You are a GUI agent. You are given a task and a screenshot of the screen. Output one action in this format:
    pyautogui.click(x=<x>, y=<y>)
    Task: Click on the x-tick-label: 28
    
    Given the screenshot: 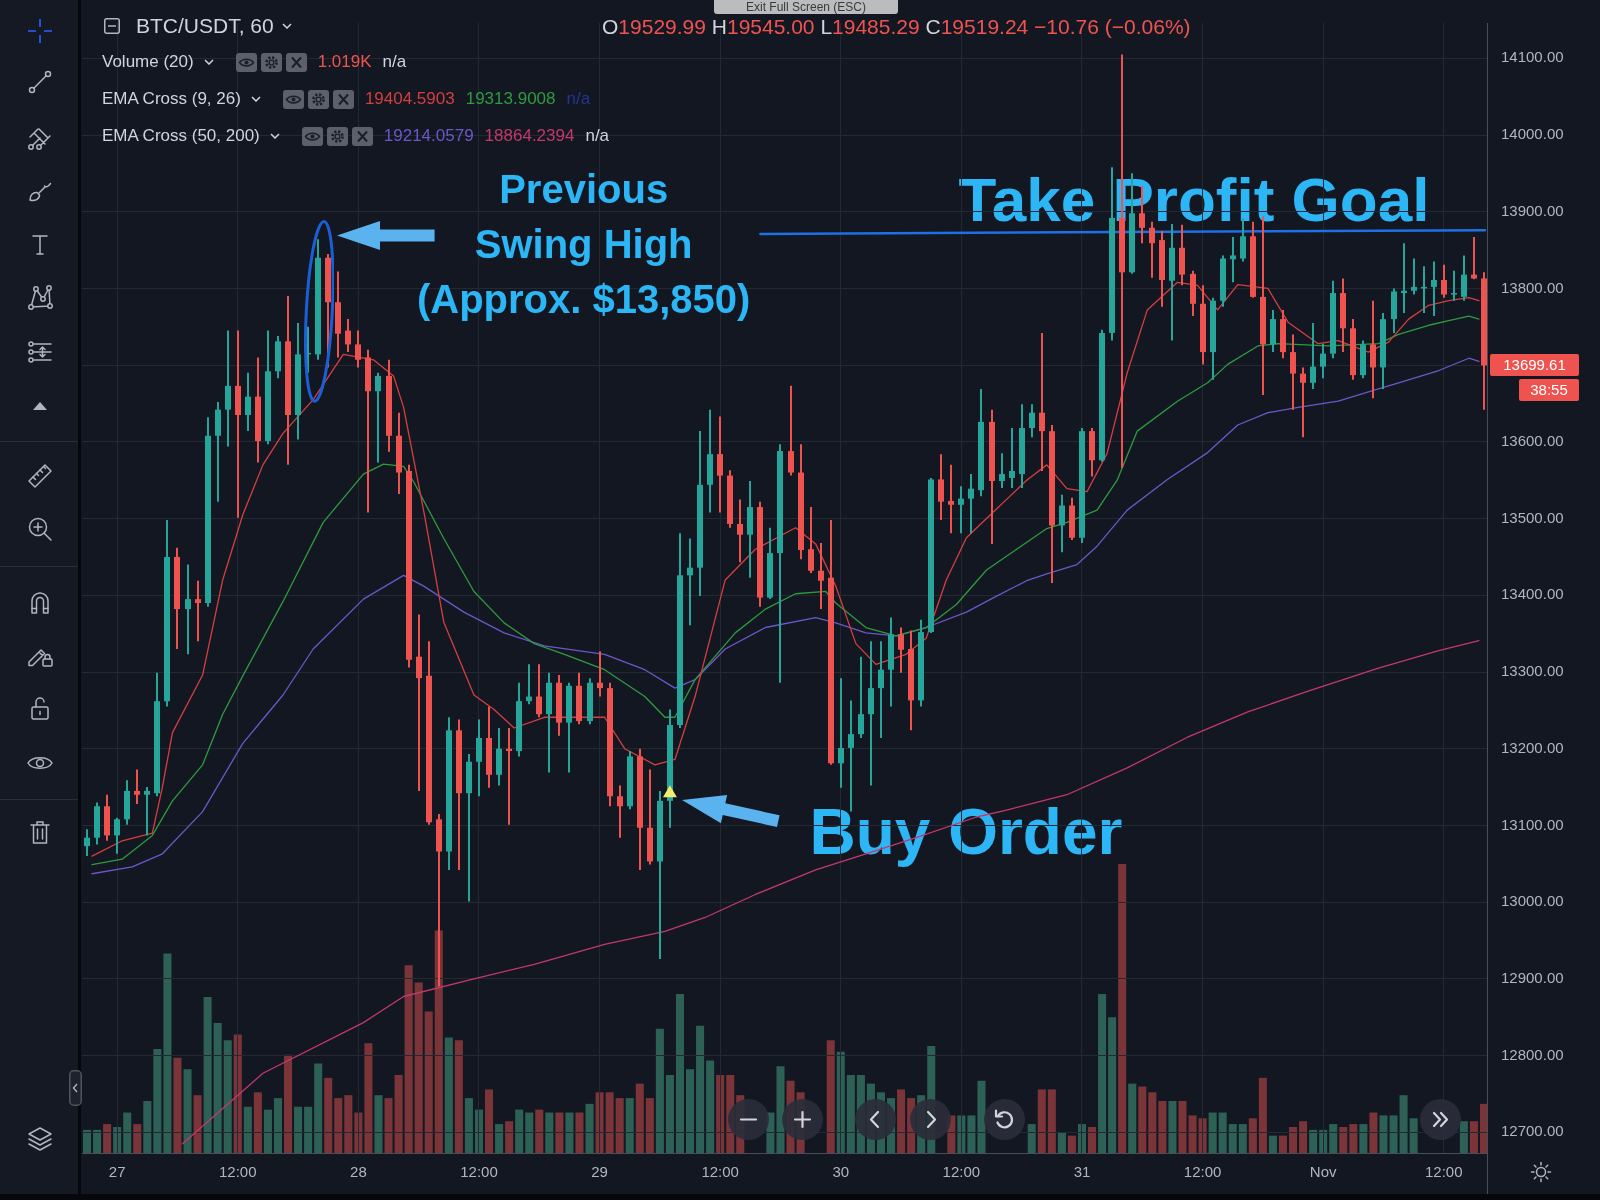 What is the action you would take?
    pyautogui.click(x=358, y=1172)
    